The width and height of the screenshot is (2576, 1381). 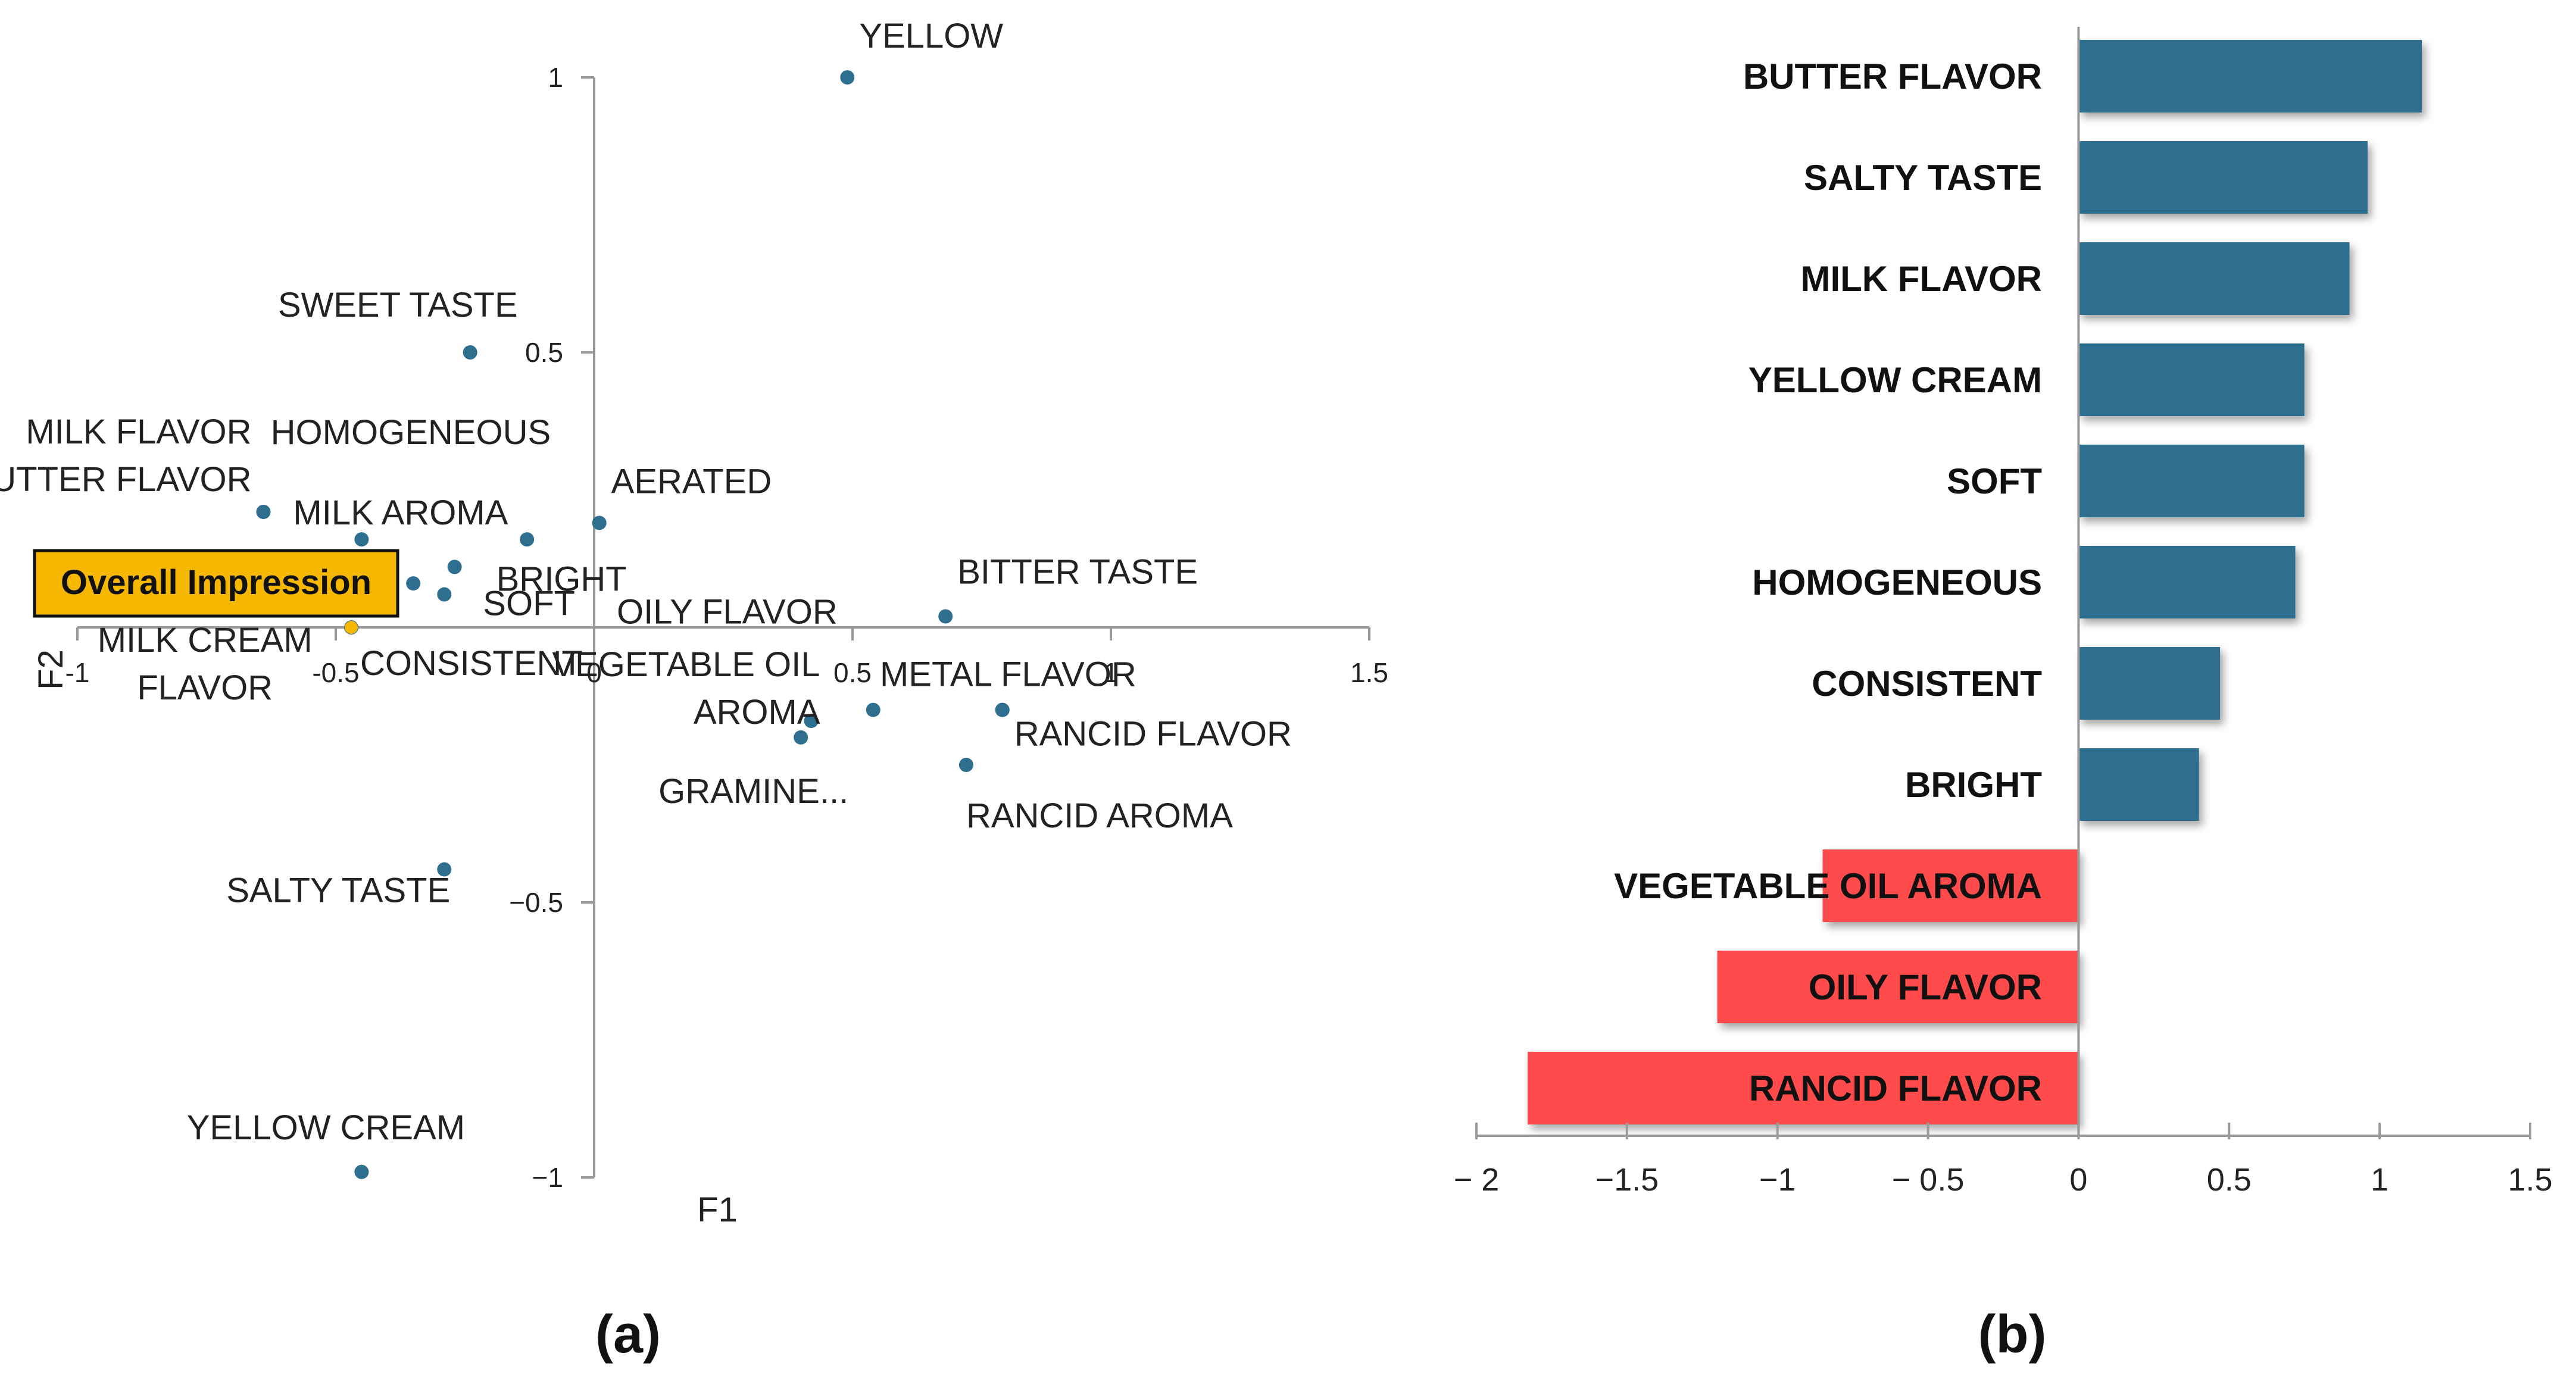 I want to click on bar-vegetable-oil-aroma, so click(x=1950, y=885).